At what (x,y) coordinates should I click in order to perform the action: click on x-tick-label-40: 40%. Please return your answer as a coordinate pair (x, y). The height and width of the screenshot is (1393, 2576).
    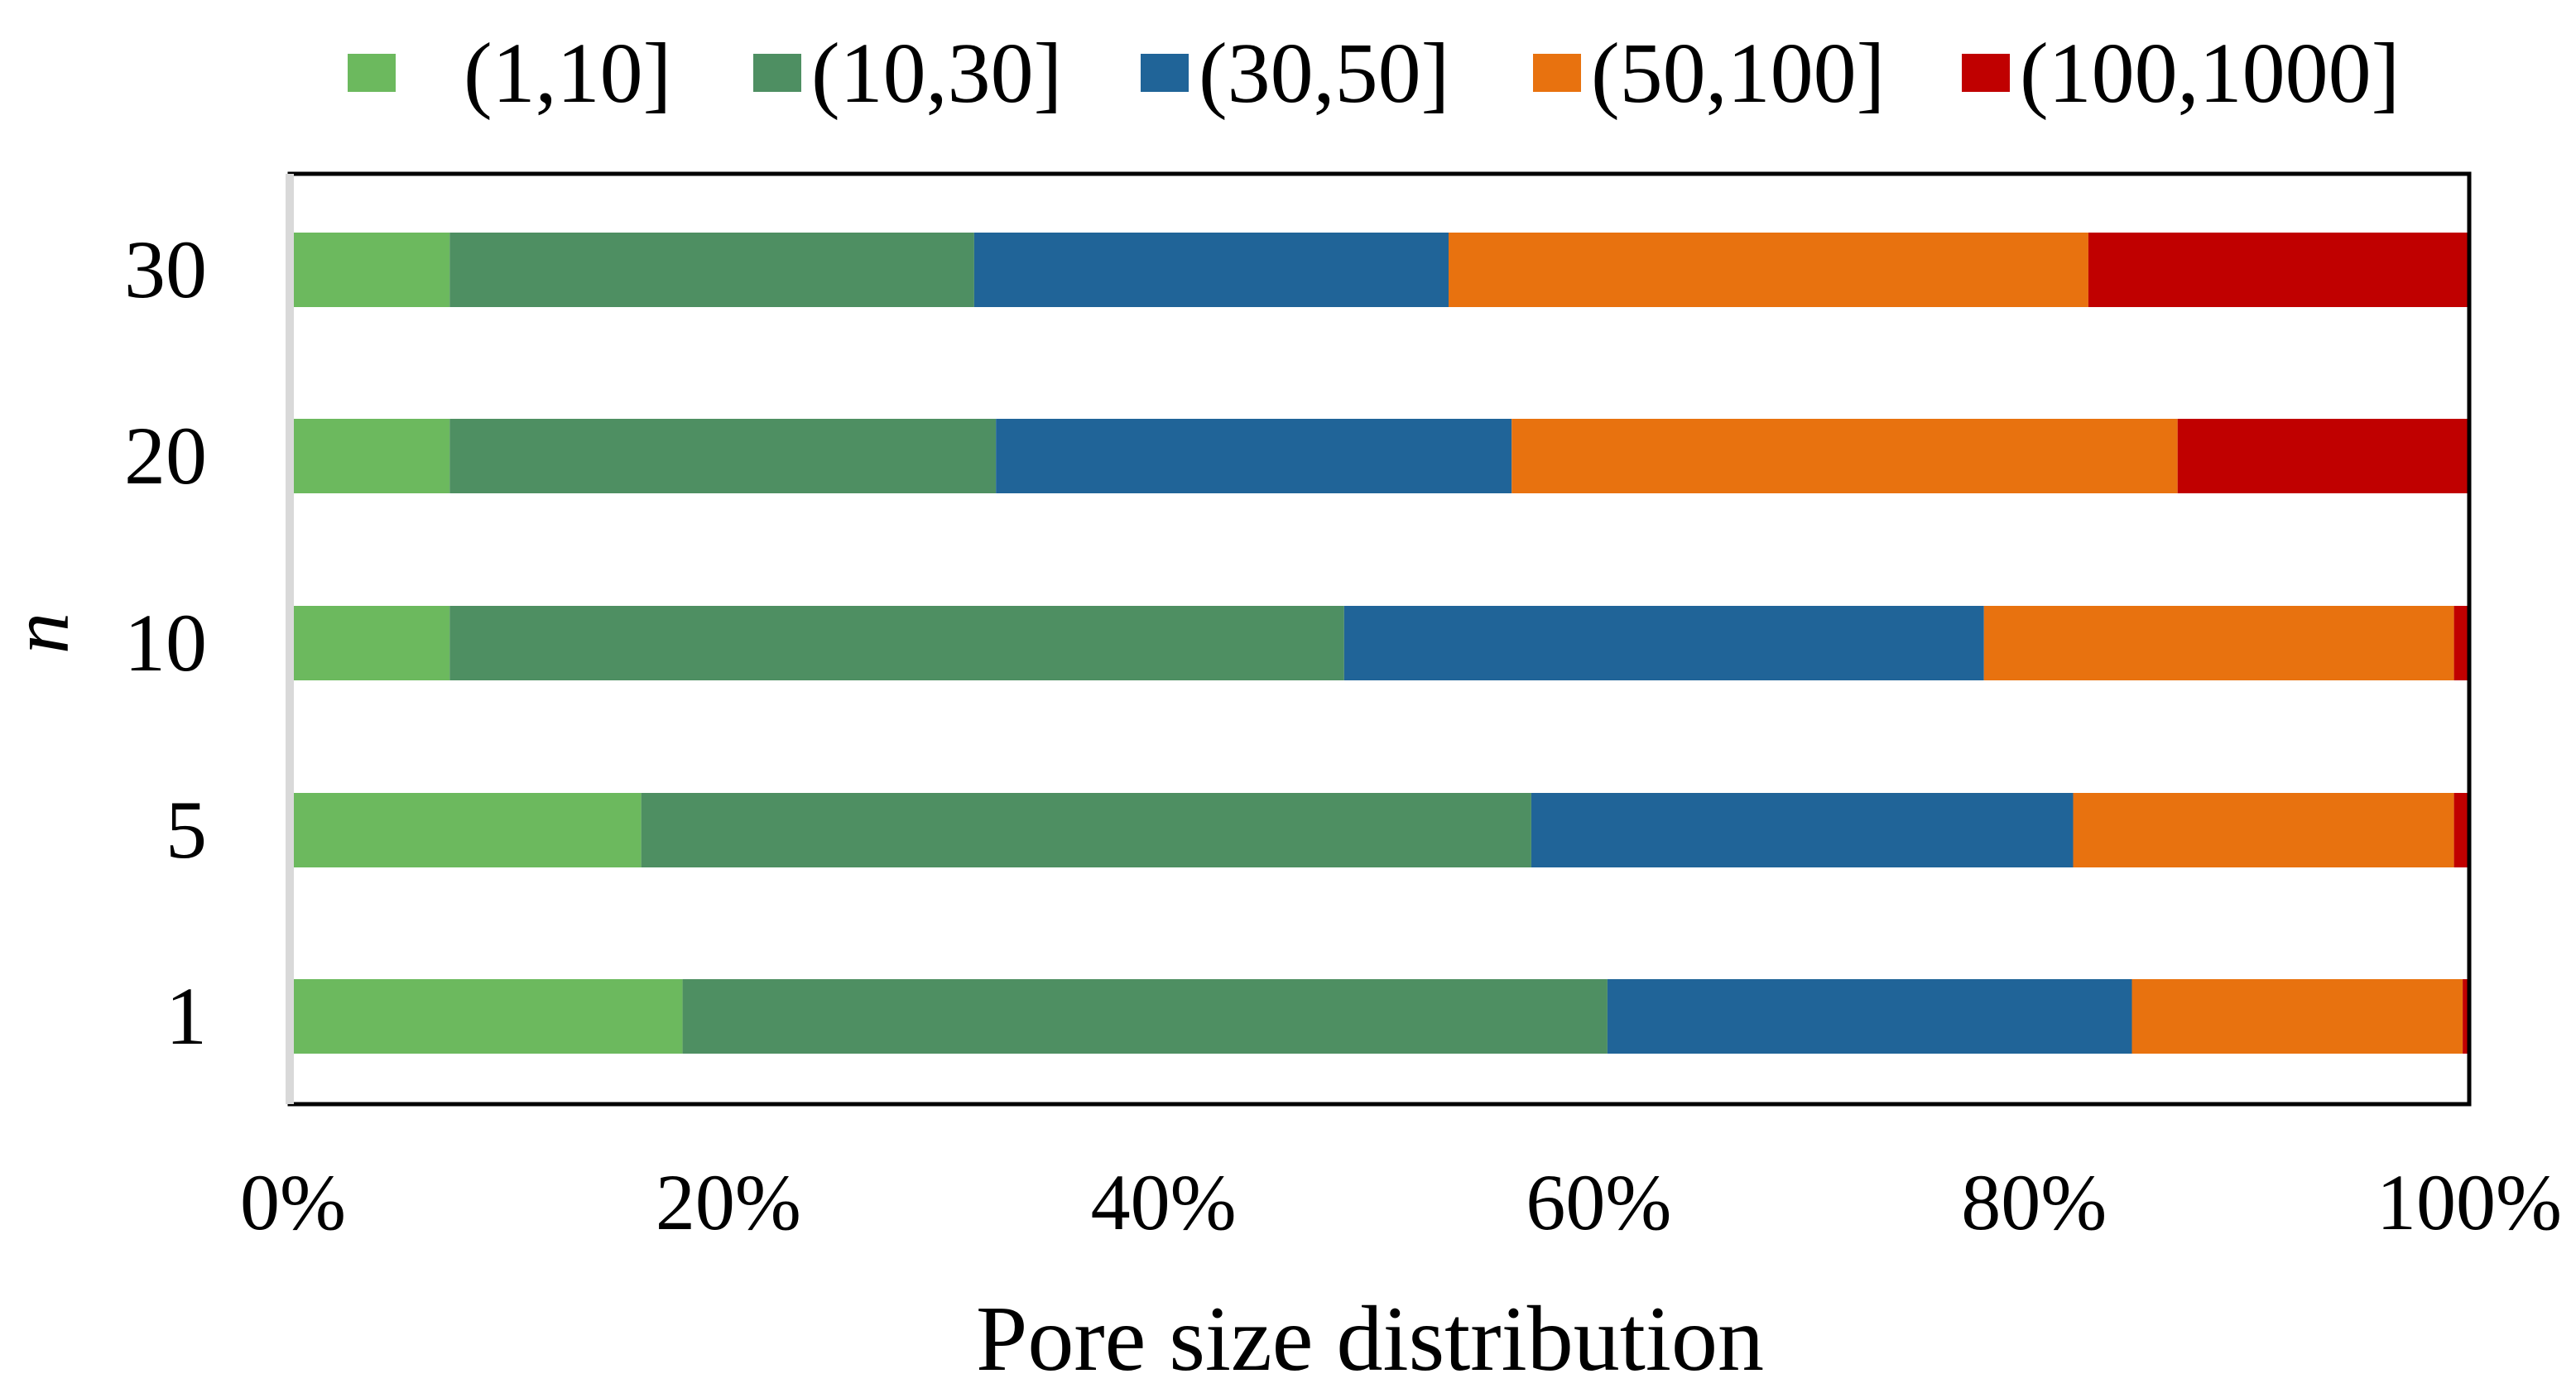
    Looking at the image, I should click on (1164, 1202).